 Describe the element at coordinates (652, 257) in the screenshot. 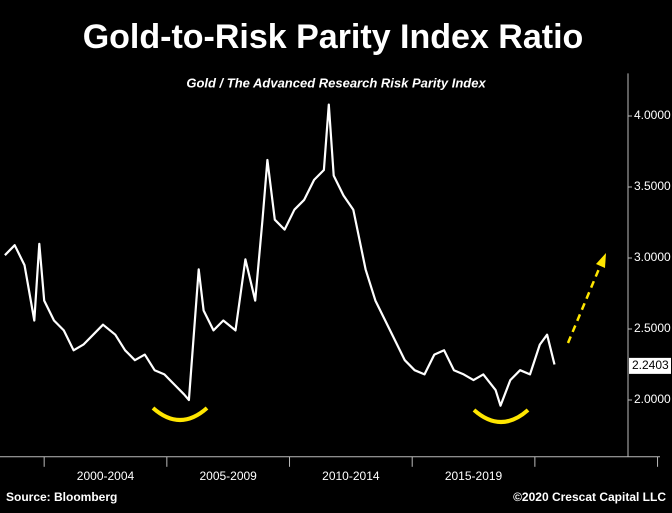

I see `y-tick-label: 3.0000` at that location.